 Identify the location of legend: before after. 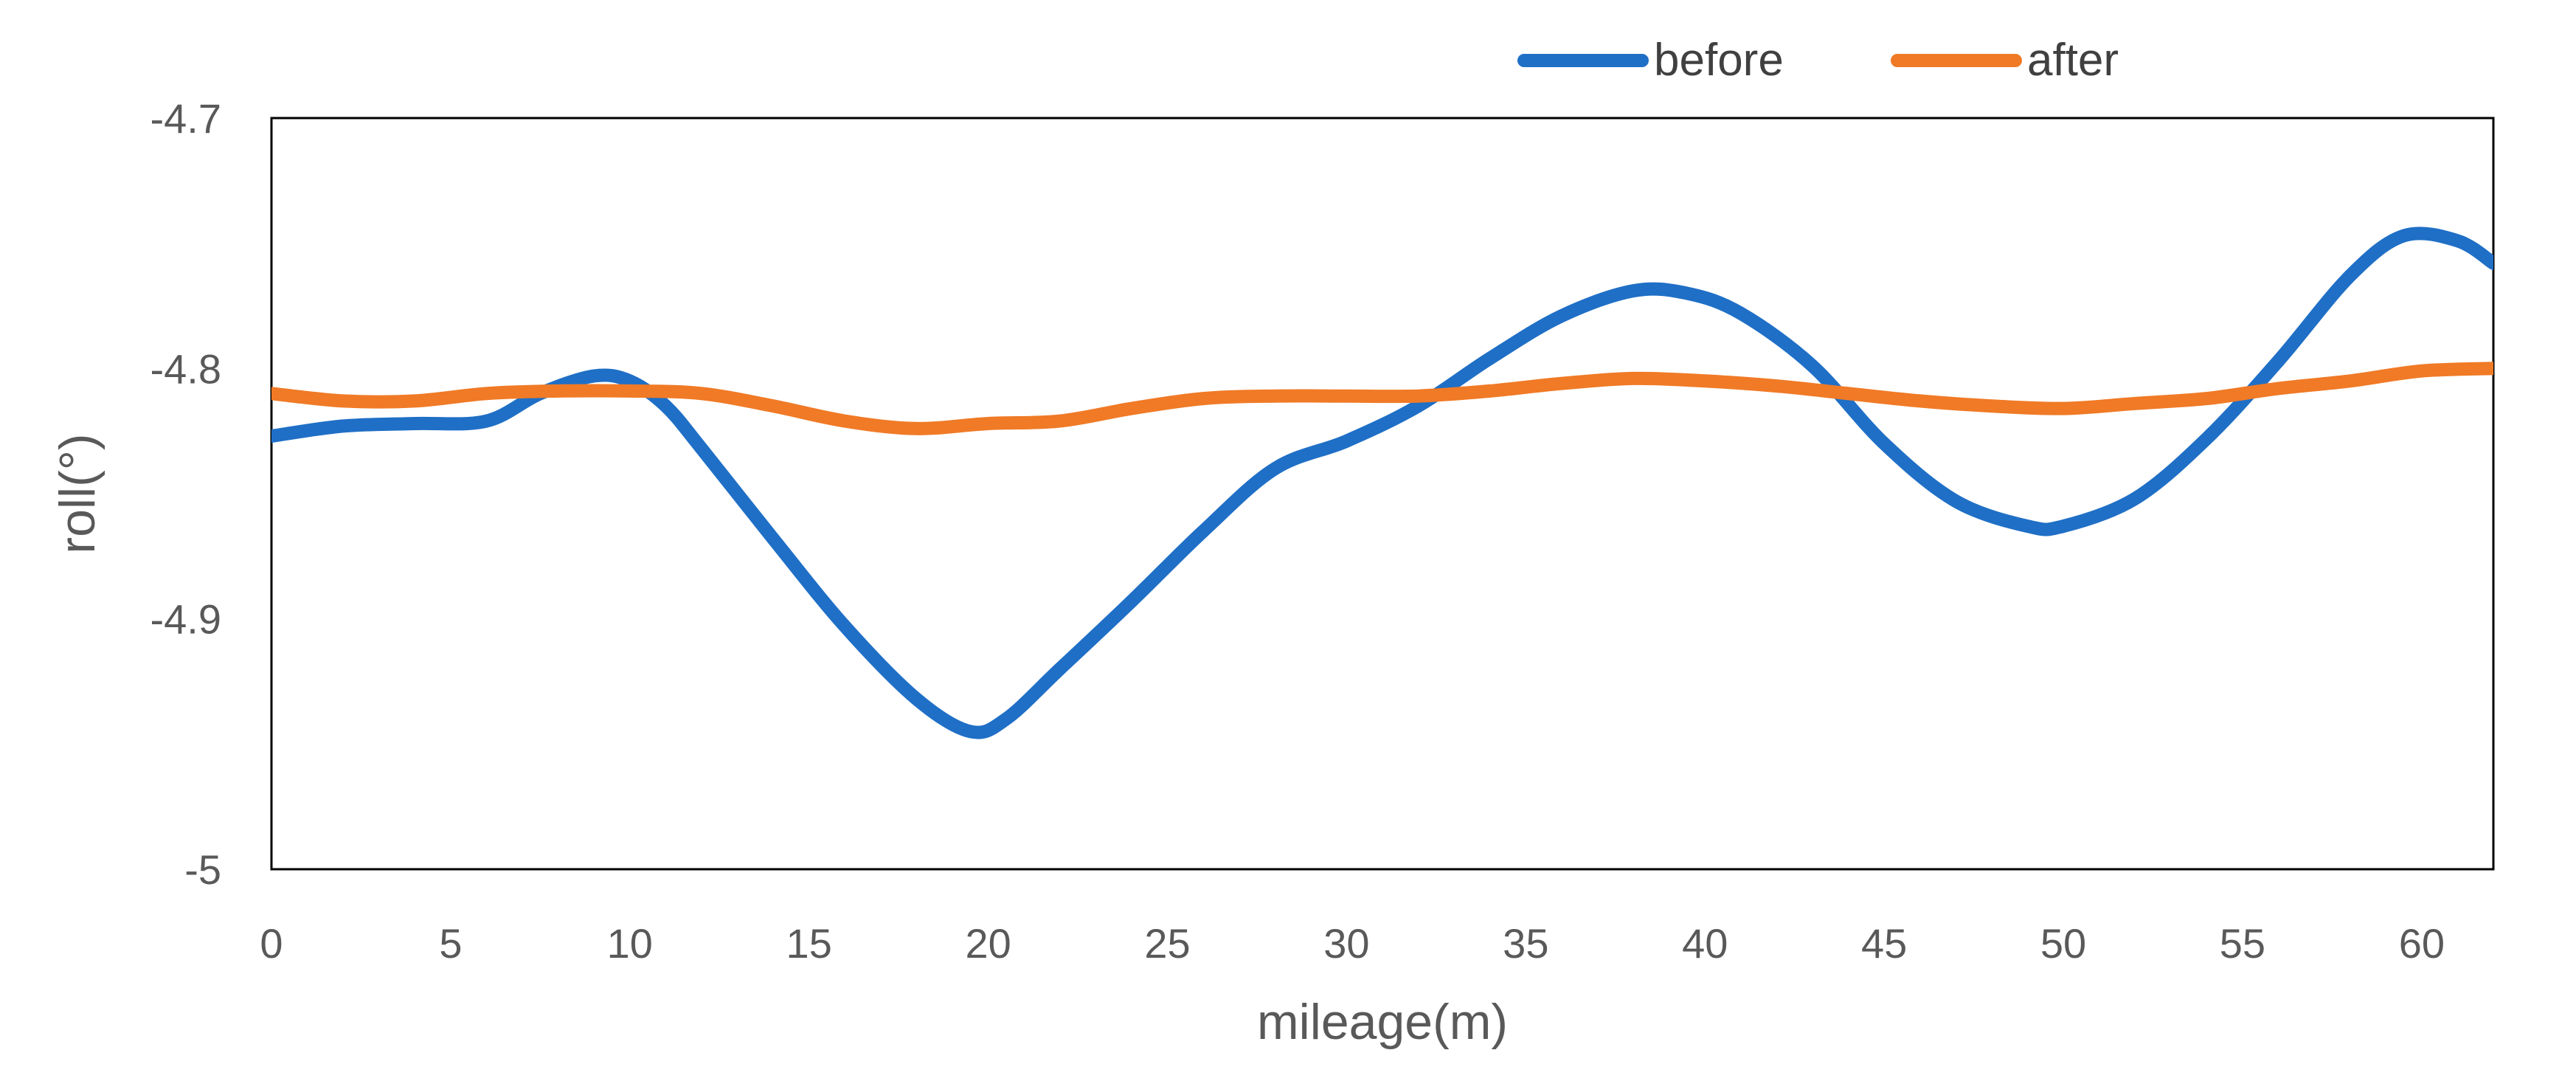
(1818, 60).